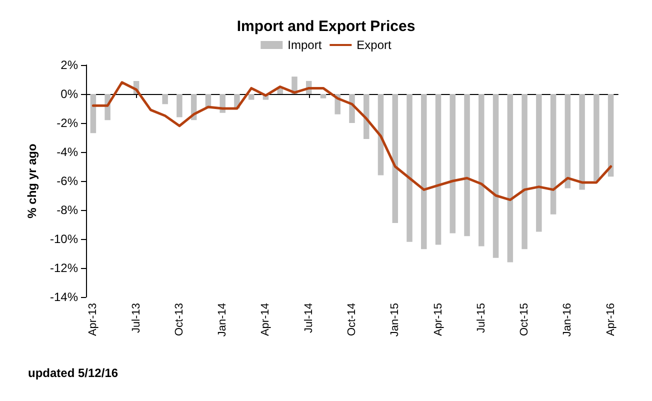 The height and width of the screenshot is (401, 652). Describe the element at coordinates (136, 318) in the screenshot. I see `x-tick-label: Jul-13` at that location.